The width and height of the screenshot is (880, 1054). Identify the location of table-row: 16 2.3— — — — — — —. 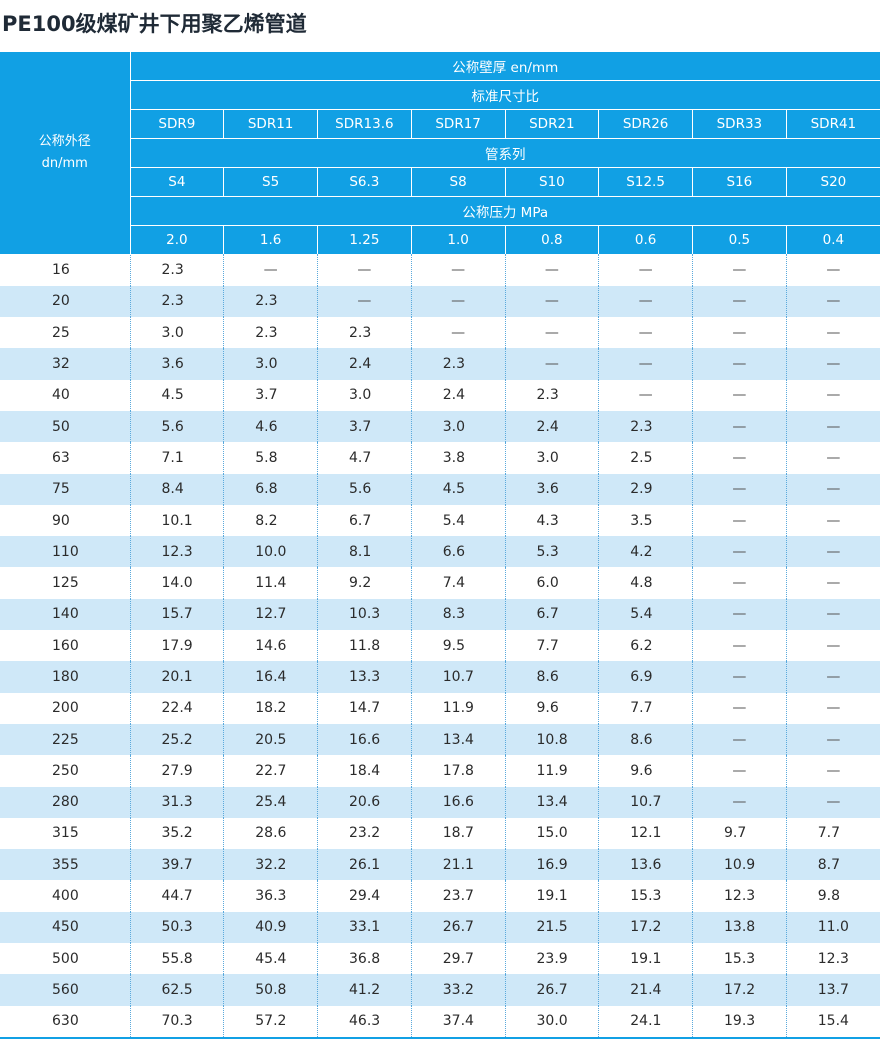
(440, 270).